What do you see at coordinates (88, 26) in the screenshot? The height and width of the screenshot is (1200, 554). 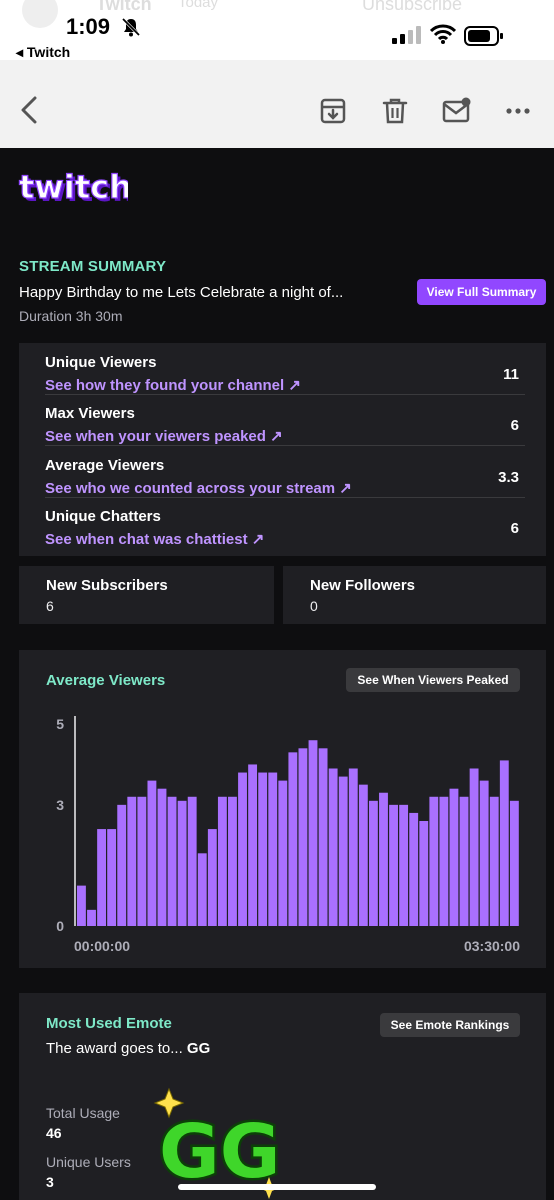 I see `clock: 1:09` at bounding box center [88, 26].